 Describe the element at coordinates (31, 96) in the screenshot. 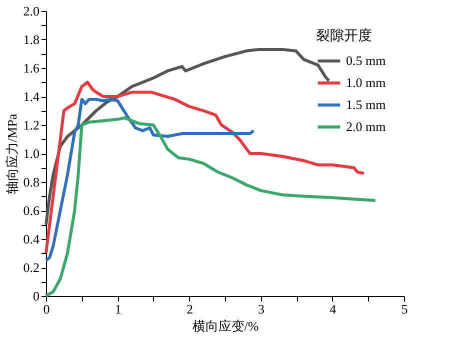

I see `y-tick-label: 1.4` at that location.